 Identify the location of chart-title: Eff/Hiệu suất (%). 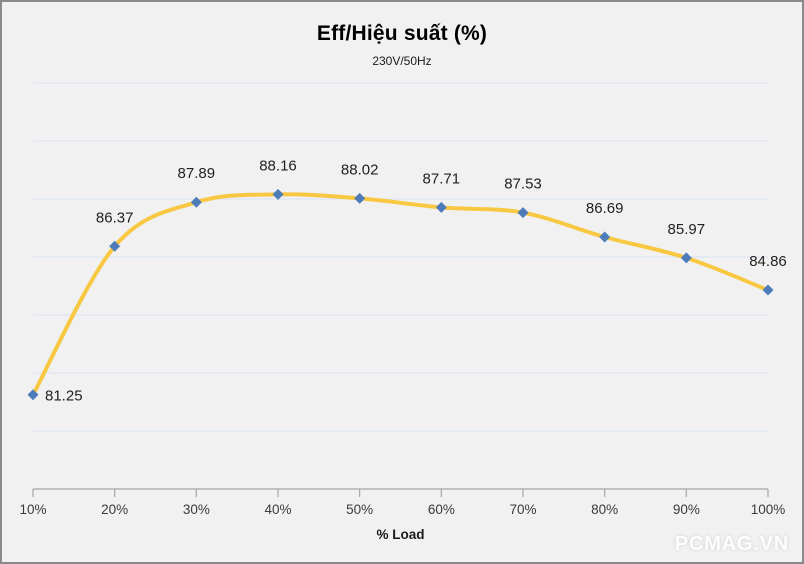
(402, 33).